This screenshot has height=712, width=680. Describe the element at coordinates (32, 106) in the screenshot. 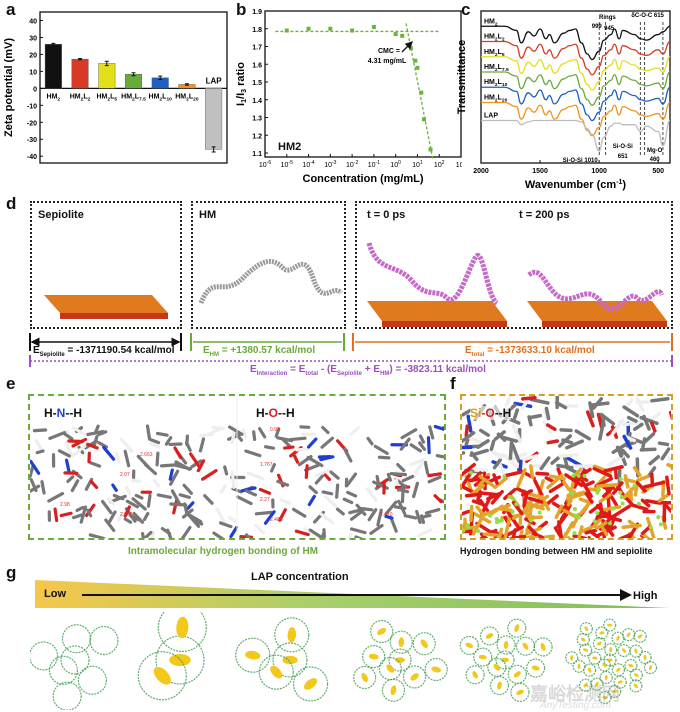

I see `y-tick-label: -10` at that location.